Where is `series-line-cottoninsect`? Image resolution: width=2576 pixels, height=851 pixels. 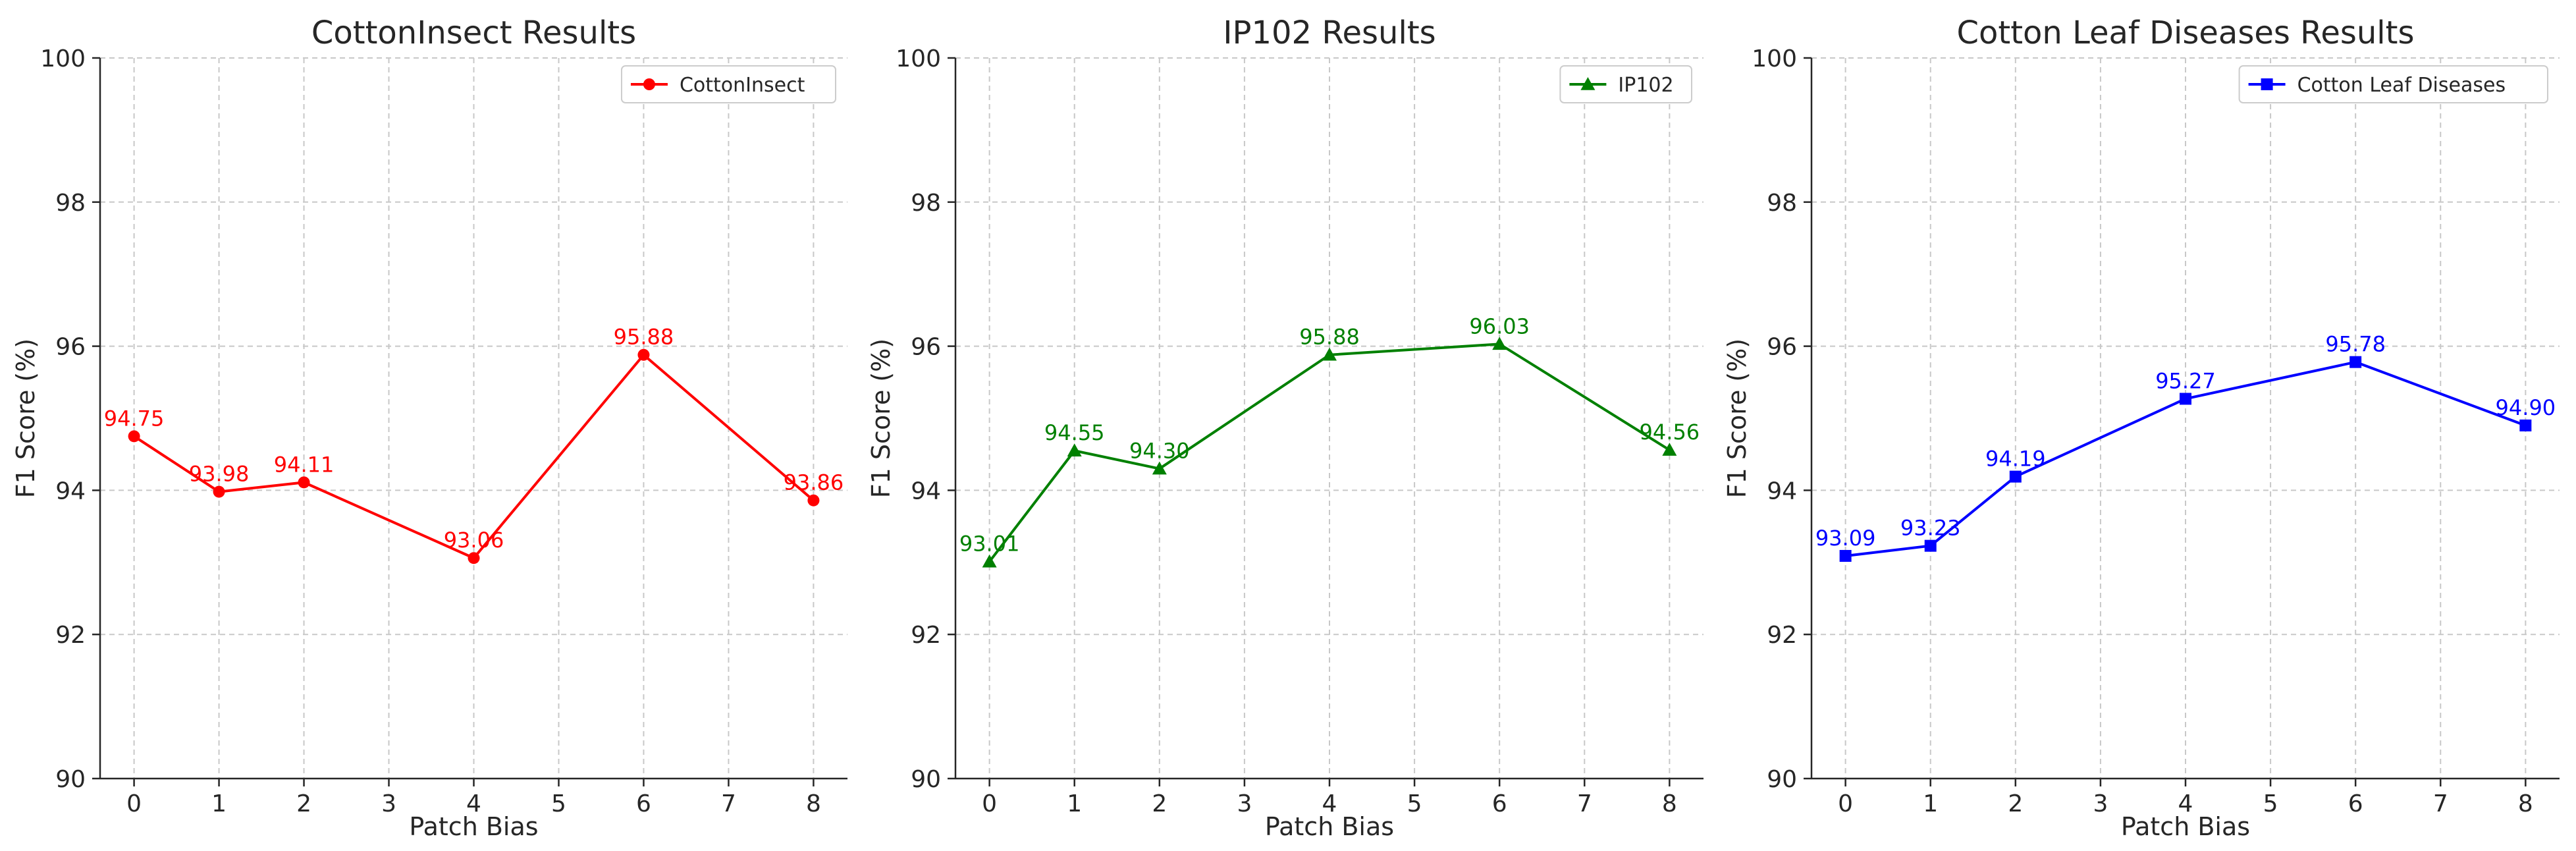
series-line-cottoninsect is located at coordinates (474, 456).